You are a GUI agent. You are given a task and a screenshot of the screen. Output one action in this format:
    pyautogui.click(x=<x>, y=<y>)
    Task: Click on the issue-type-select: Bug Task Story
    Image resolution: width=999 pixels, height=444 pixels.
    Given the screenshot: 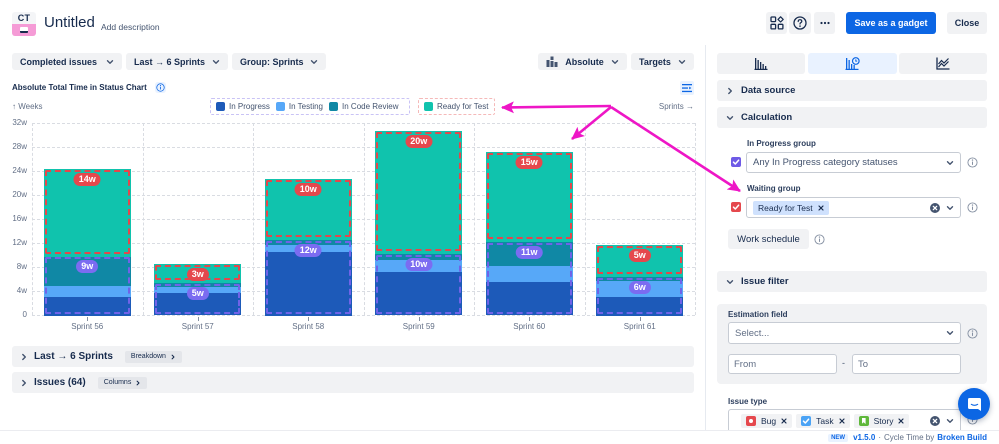 What is the action you would take?
    pyautogui.click(x=844, y=421)
    